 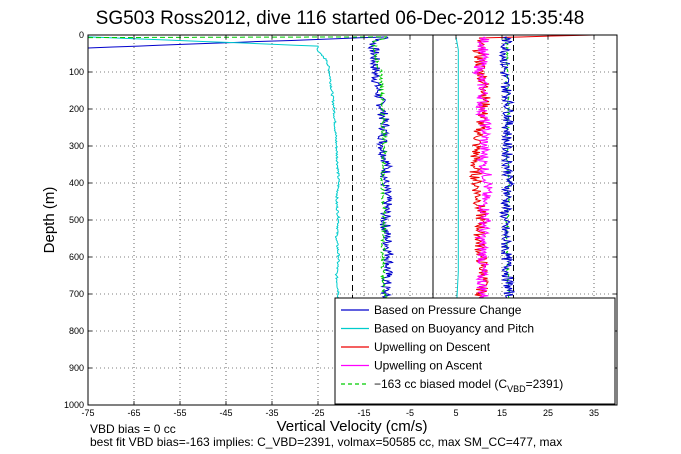 I want to click on y-tick-label: 200, so click(x=76, y=109).